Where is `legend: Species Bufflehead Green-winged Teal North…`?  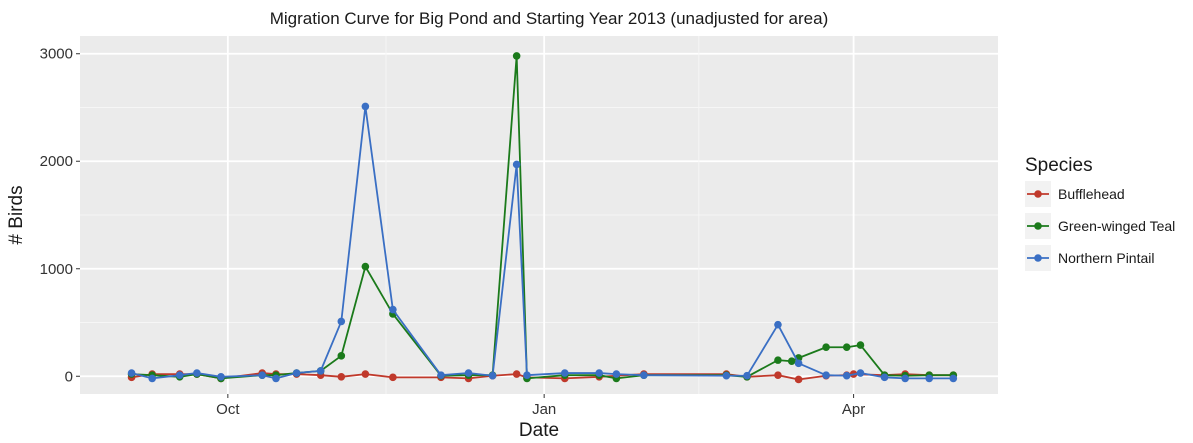
legend: Species Bufflehead Green-winged Teal North… is located at coordinates (1100, 213).